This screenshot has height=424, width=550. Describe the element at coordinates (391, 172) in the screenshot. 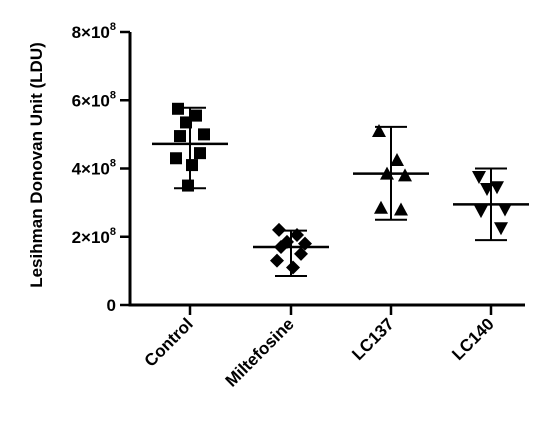

I see `group-lc137` at that location.